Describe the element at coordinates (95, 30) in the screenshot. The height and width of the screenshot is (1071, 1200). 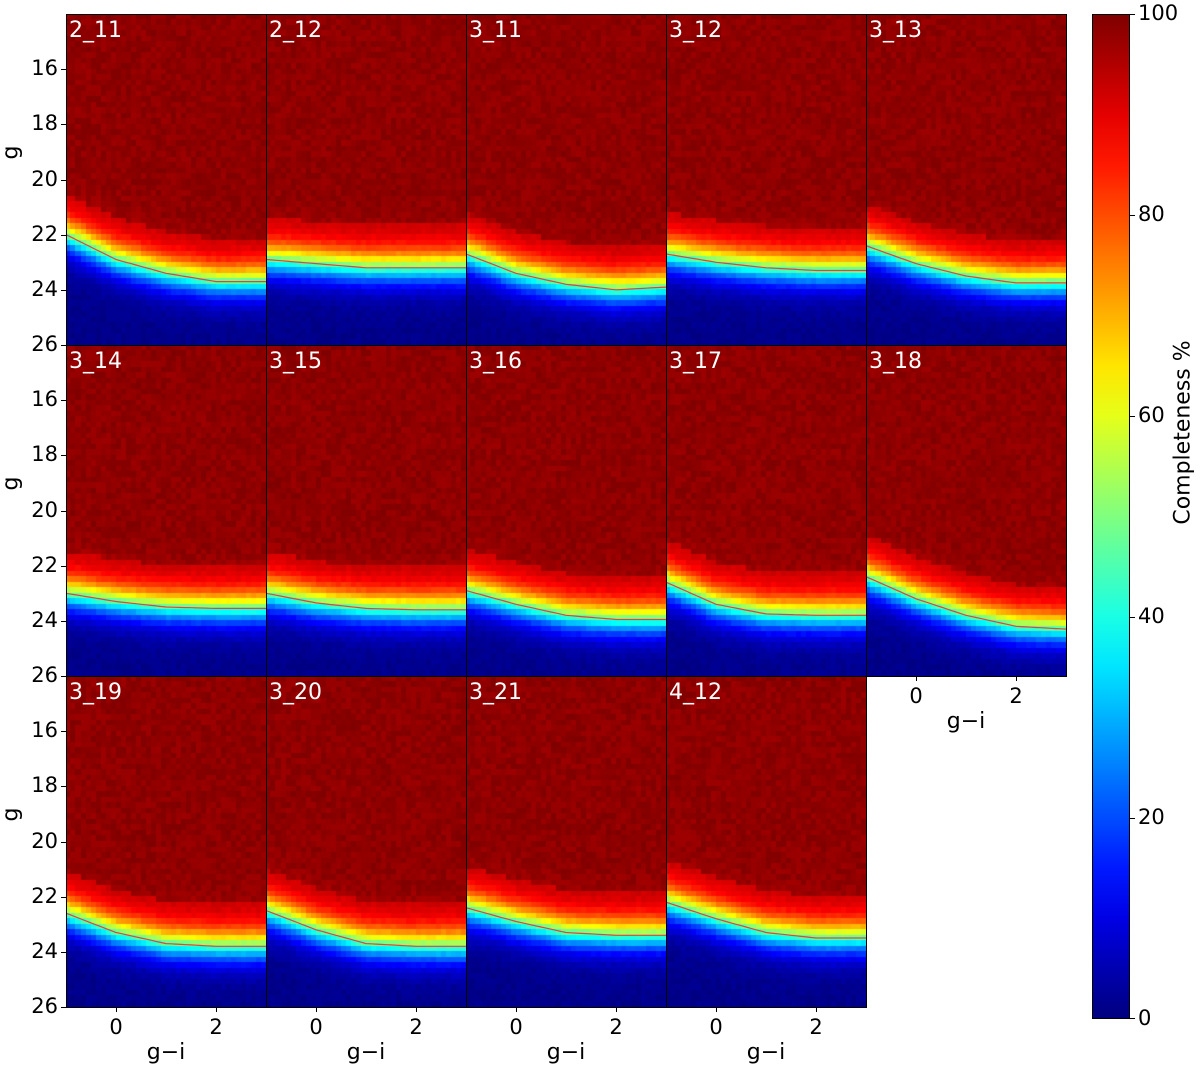
I see `panel-label: 2_11` at that location.